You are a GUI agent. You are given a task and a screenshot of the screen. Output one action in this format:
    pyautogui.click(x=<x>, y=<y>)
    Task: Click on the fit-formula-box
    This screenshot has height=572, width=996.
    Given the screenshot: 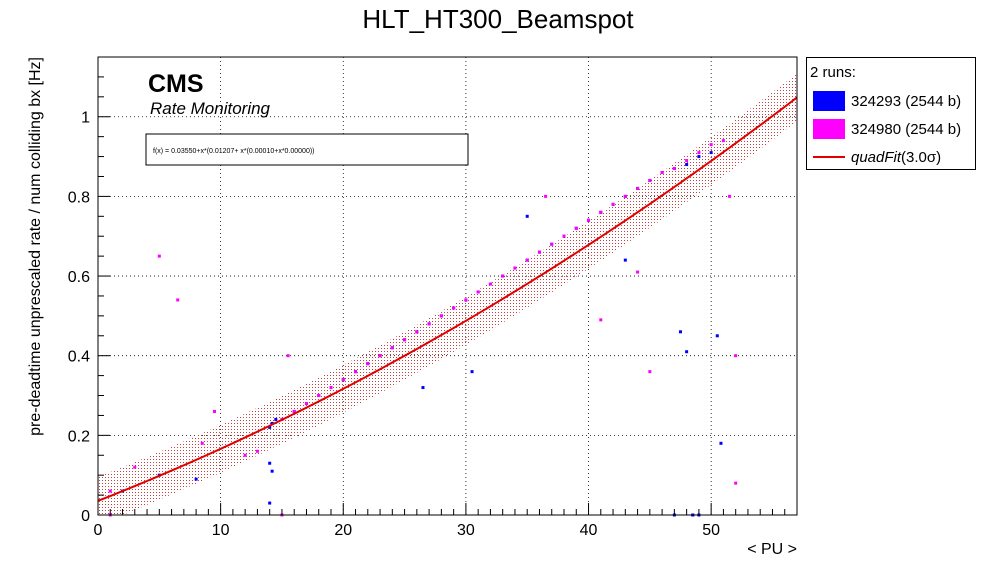 What is the action you would take?
    pyautogui.click(x=307, y=149)
    